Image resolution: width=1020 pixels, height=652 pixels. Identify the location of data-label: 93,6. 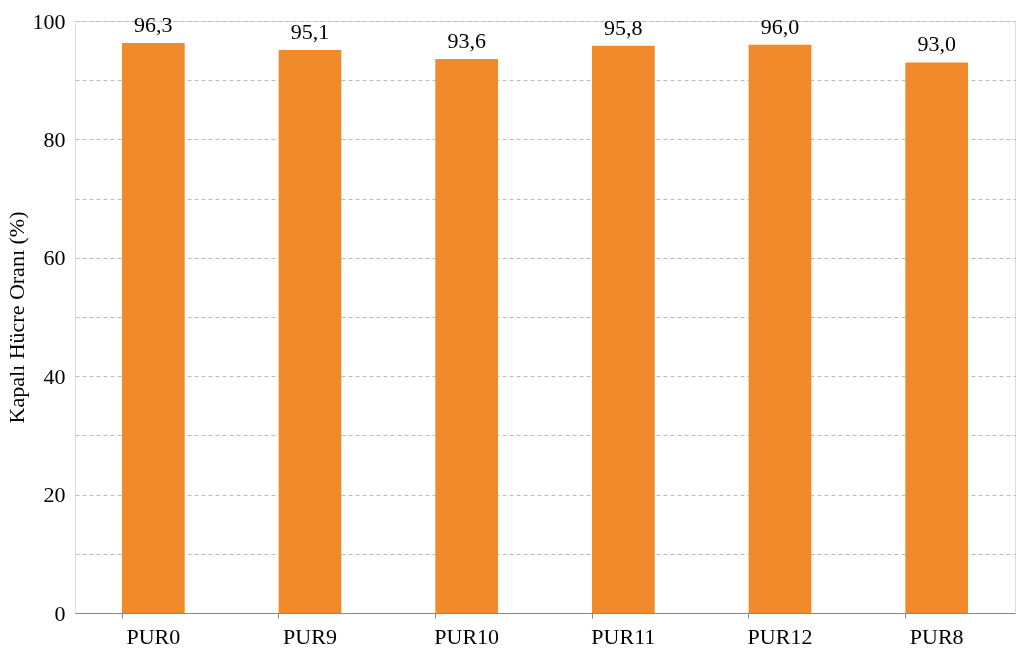
(466, 40).